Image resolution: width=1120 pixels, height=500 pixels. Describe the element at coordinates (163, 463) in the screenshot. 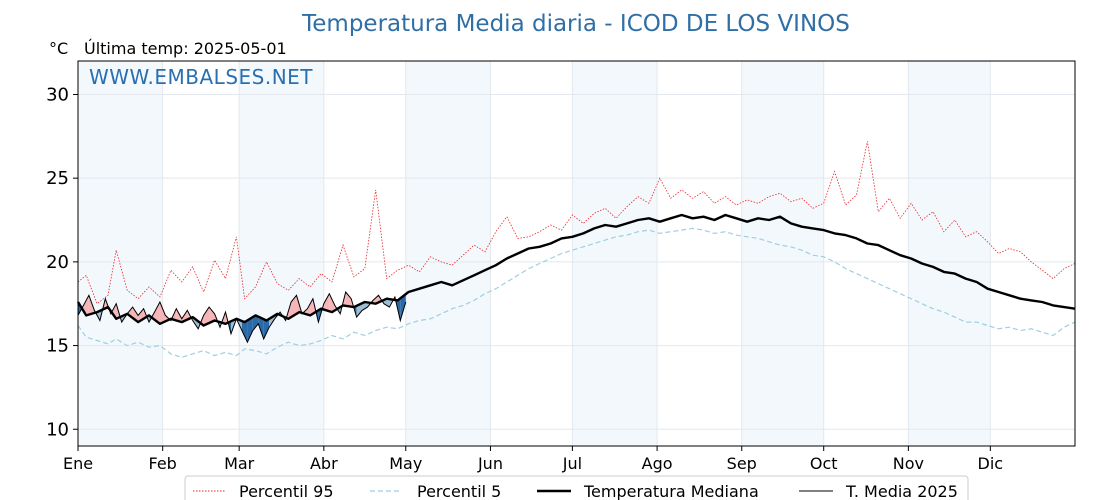

I see `x-tick-label-feb: Feb` at that location.